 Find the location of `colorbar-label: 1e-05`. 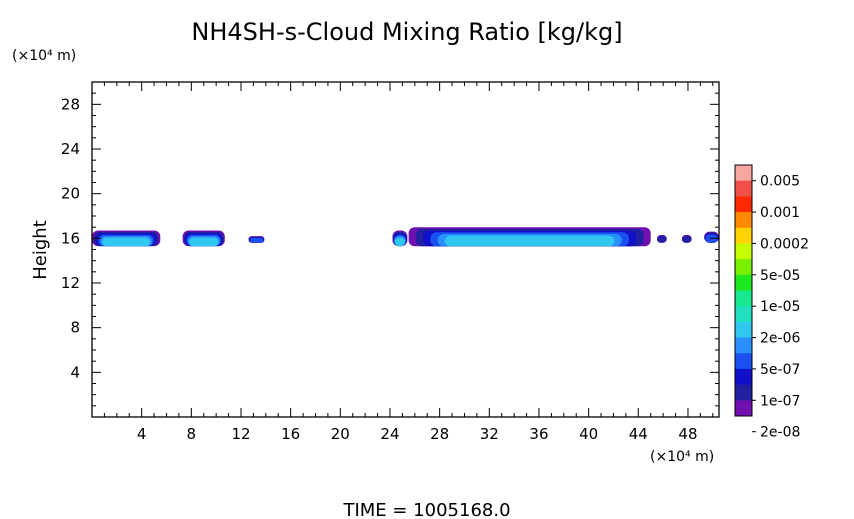

colorbar-label: 1e-05 is located at coordinates (780, 307).